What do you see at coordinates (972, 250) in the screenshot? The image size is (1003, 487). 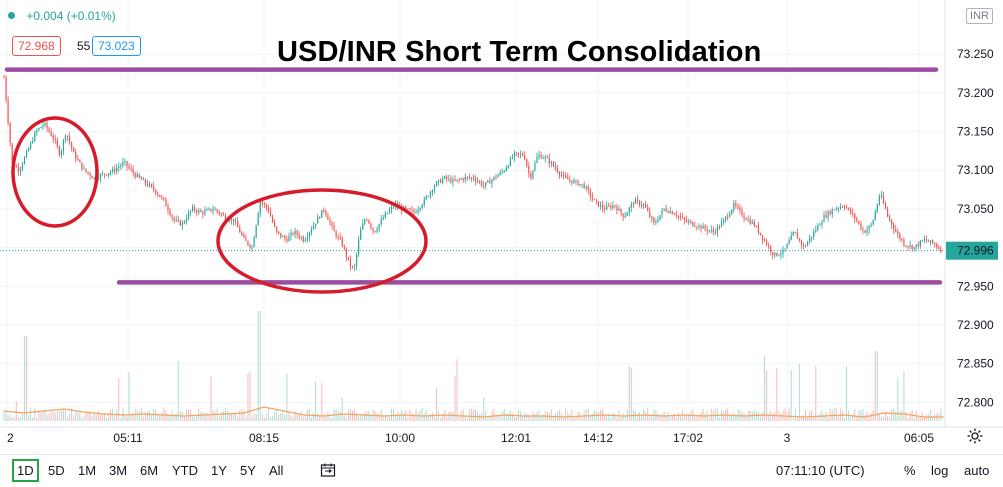 I see `last-price-tag-bg` at bounding box center [972, 250].